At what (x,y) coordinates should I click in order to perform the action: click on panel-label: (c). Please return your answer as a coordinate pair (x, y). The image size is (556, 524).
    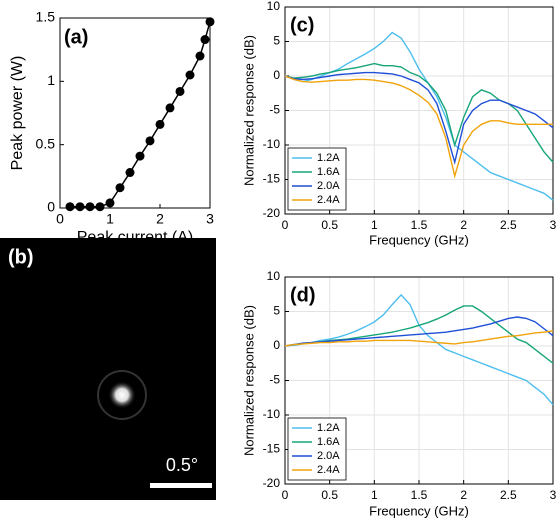
    Looking at the image, I should click on (302, 25).